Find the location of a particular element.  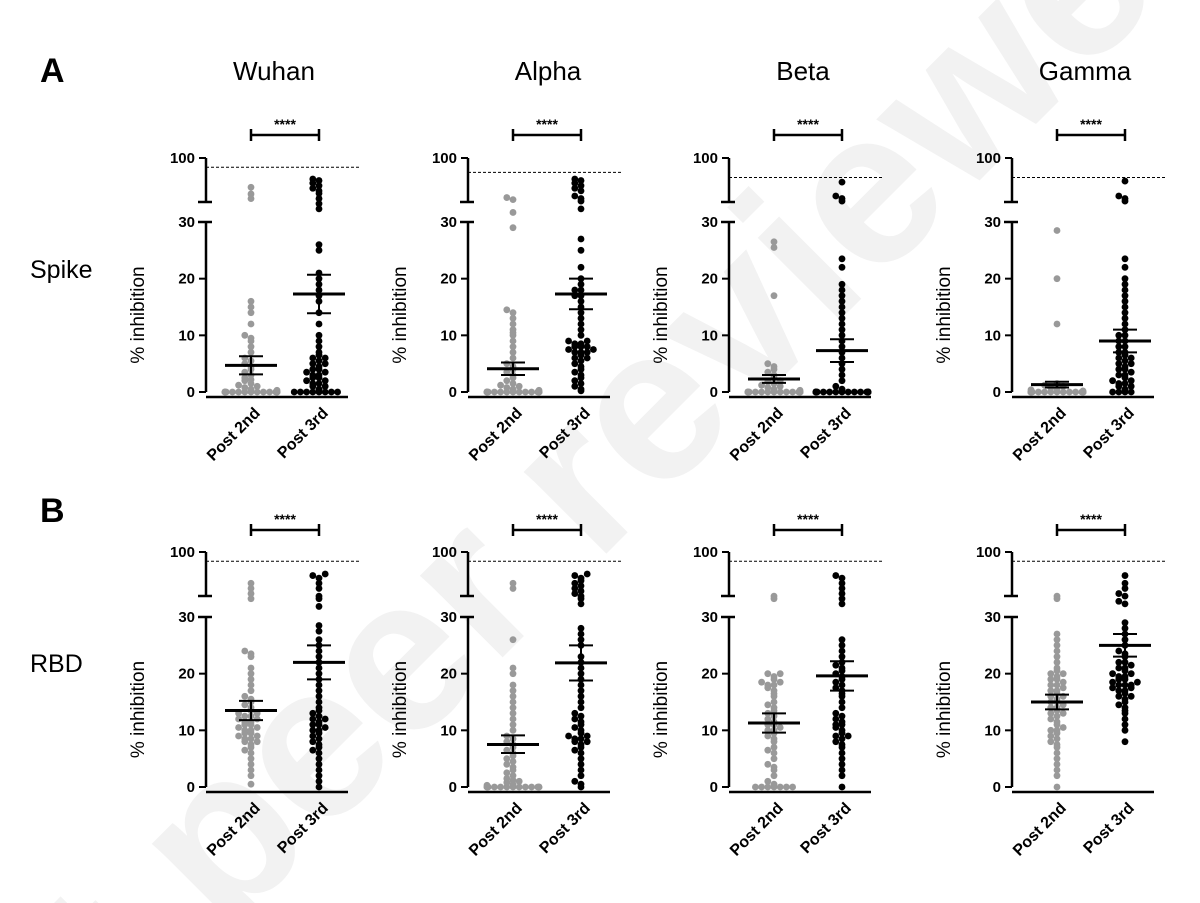

y-tick-label: 100 is located at coordinates (182, 158).